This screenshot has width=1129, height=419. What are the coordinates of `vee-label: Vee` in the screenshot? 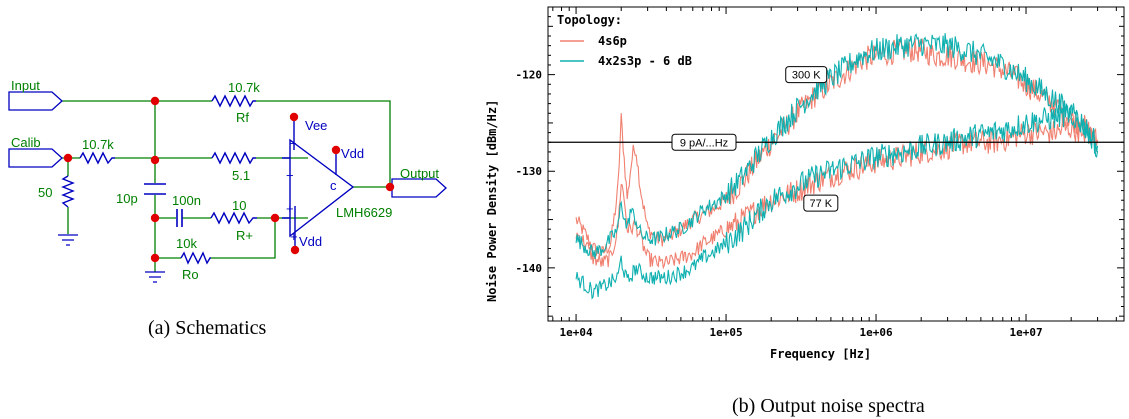 It's located at (316, 125).